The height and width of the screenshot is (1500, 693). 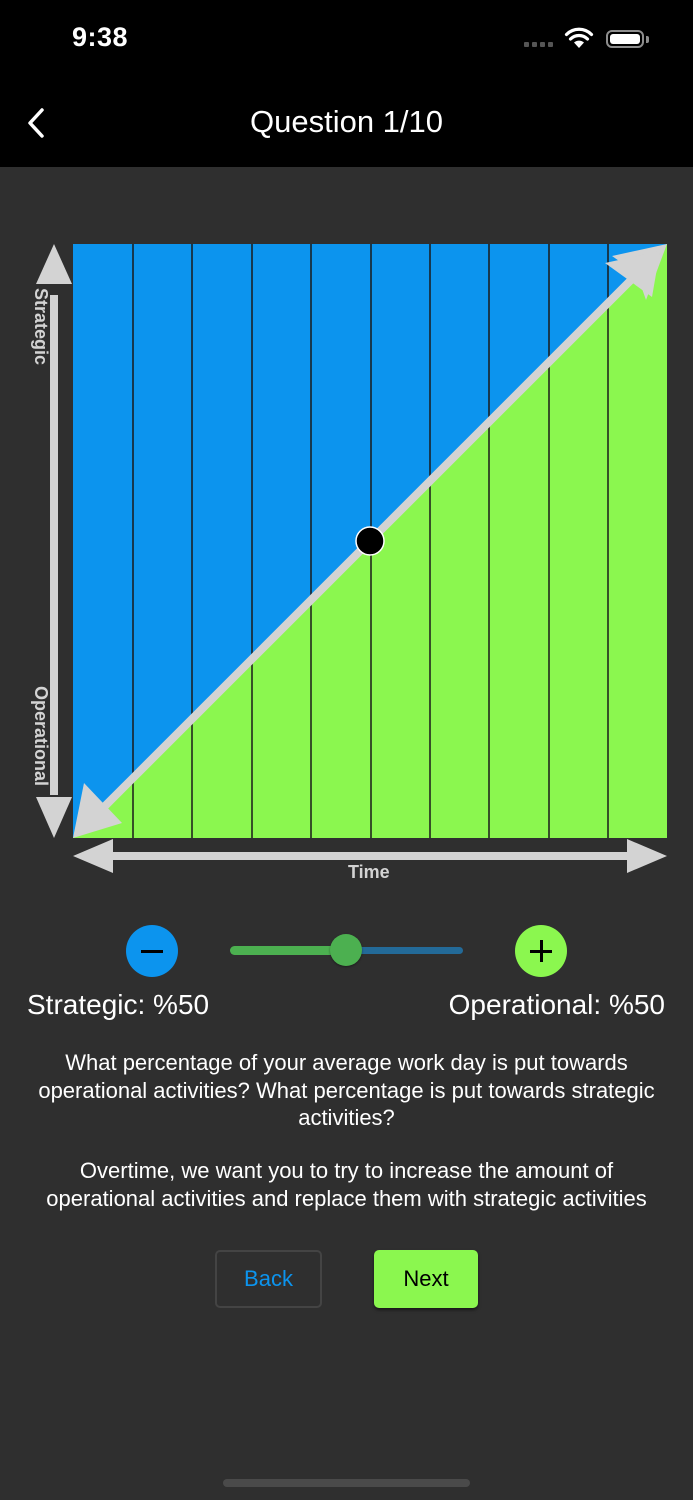 I want to click on plus-icon, so click(x=541, y=951).